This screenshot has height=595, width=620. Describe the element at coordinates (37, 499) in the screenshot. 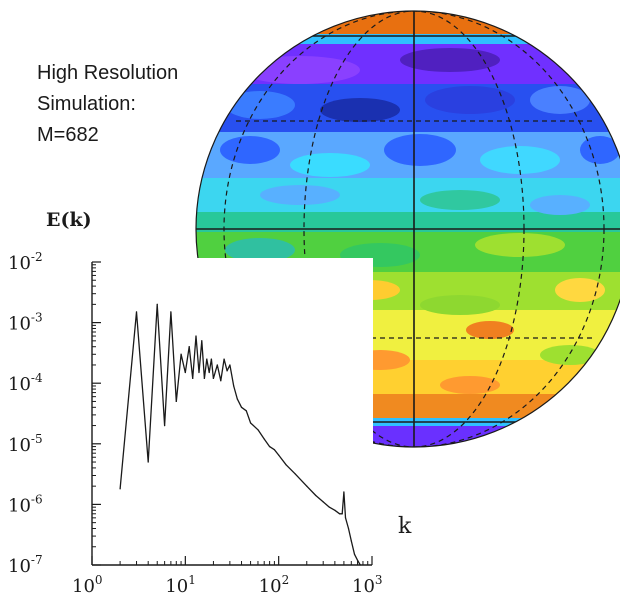

I see `tick-exponent: -6` at that location.